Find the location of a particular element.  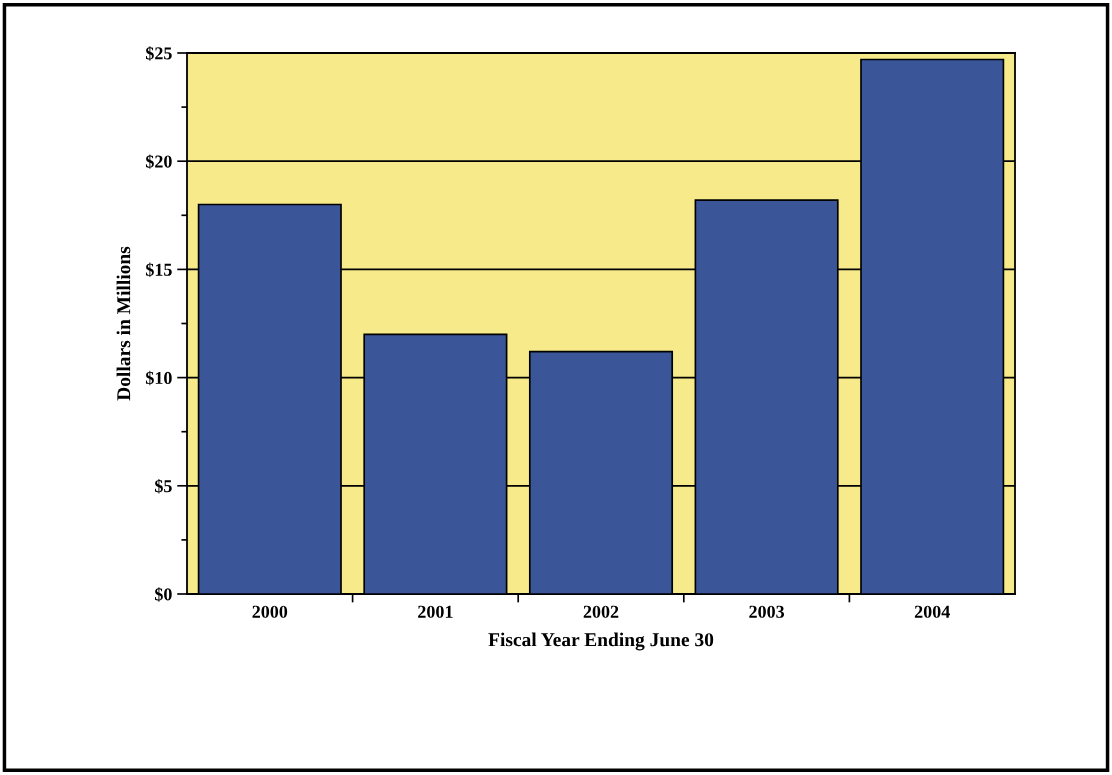

x-tick-label: 2000 is located at coordinates (270, 611).